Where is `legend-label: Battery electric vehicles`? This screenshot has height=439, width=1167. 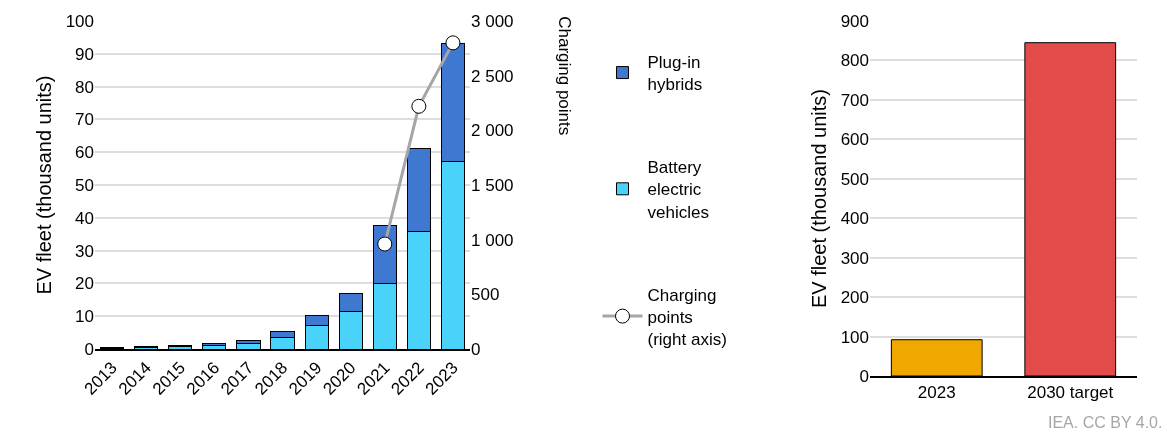 legend-label: Battery electric vehicles is located at coordinates (678, 190).